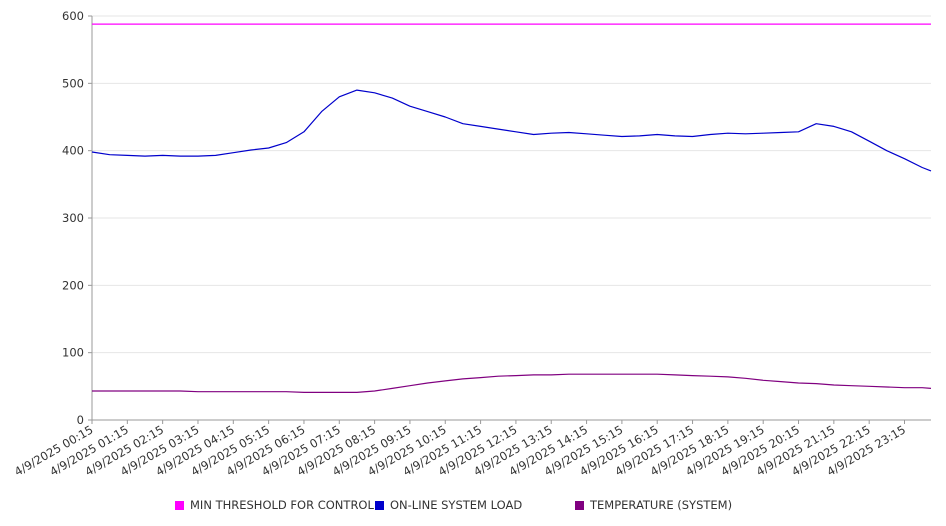 The width and height of the screenshot is (946, 526). I want to click on legend-swatch-system-load, so click(379, 505).